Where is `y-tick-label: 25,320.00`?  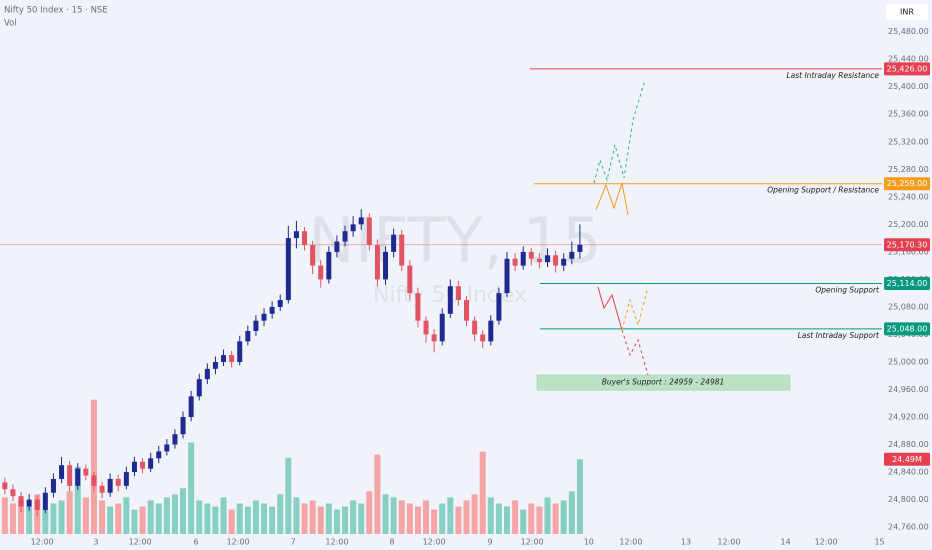 y-tick-label: 25,320.00 is located at coordinates (908, 141).